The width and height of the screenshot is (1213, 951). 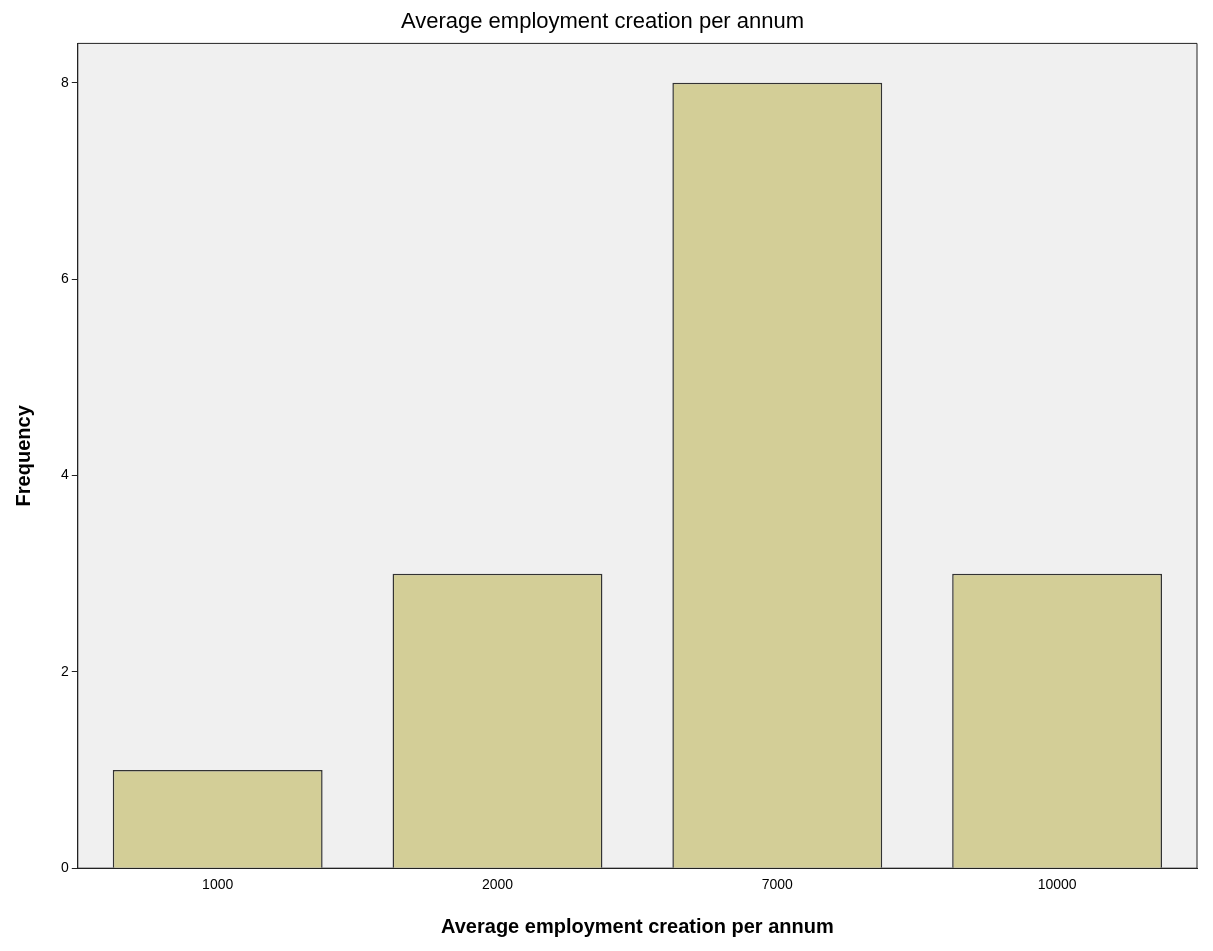 I want to click on y-tick-label: 0, so click(x=64, y=867).